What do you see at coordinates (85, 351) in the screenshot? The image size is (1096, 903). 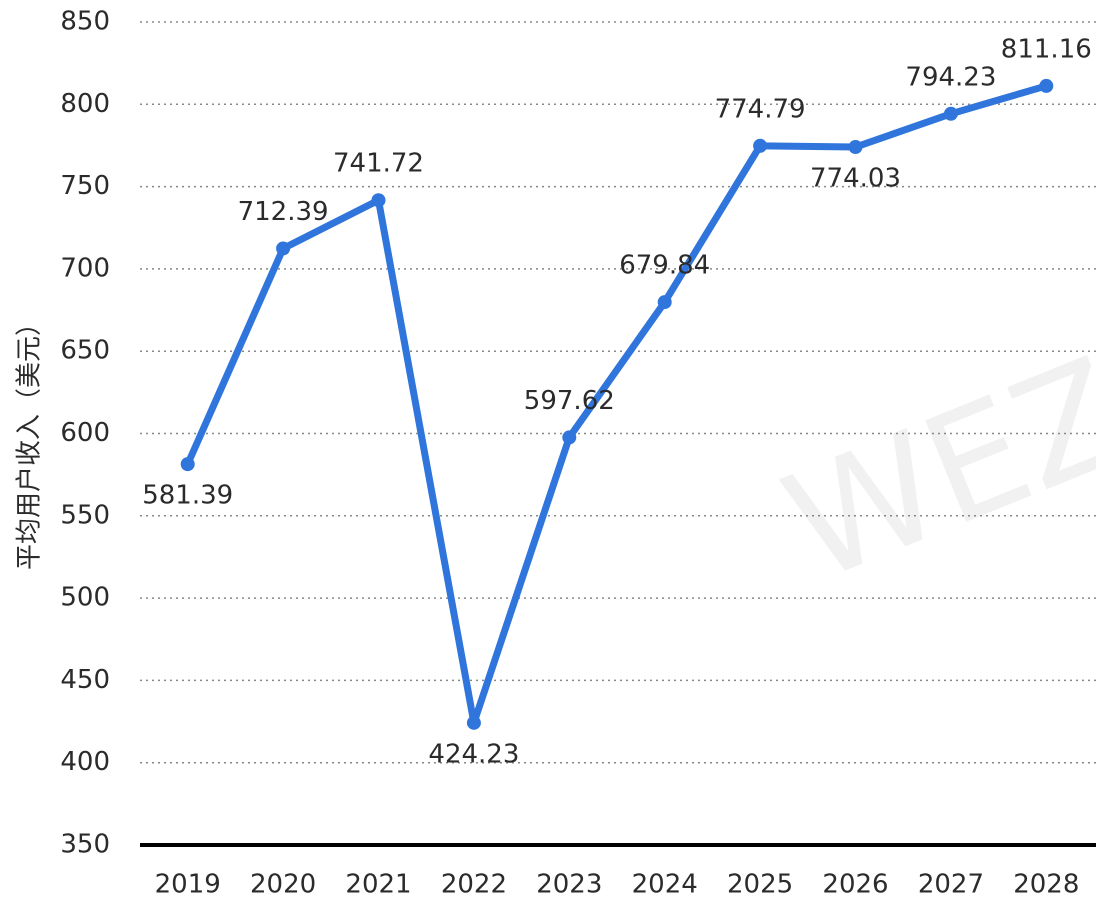 I see `y-tick-label: 650` at bounding box center [85, 351].